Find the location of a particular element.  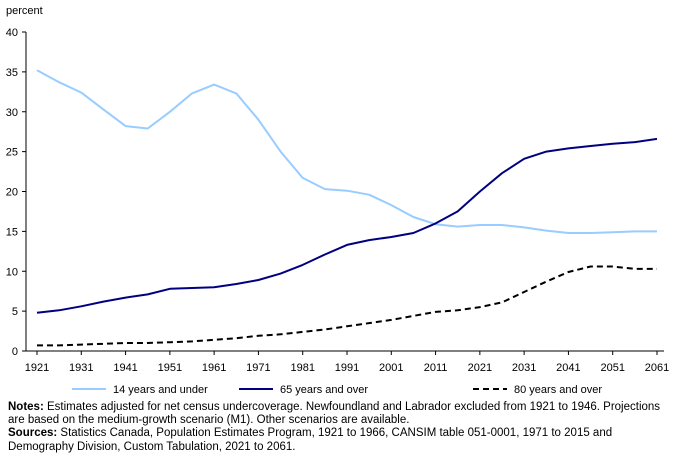

y-tick-label: 5 is located at coordinates (15, 312).